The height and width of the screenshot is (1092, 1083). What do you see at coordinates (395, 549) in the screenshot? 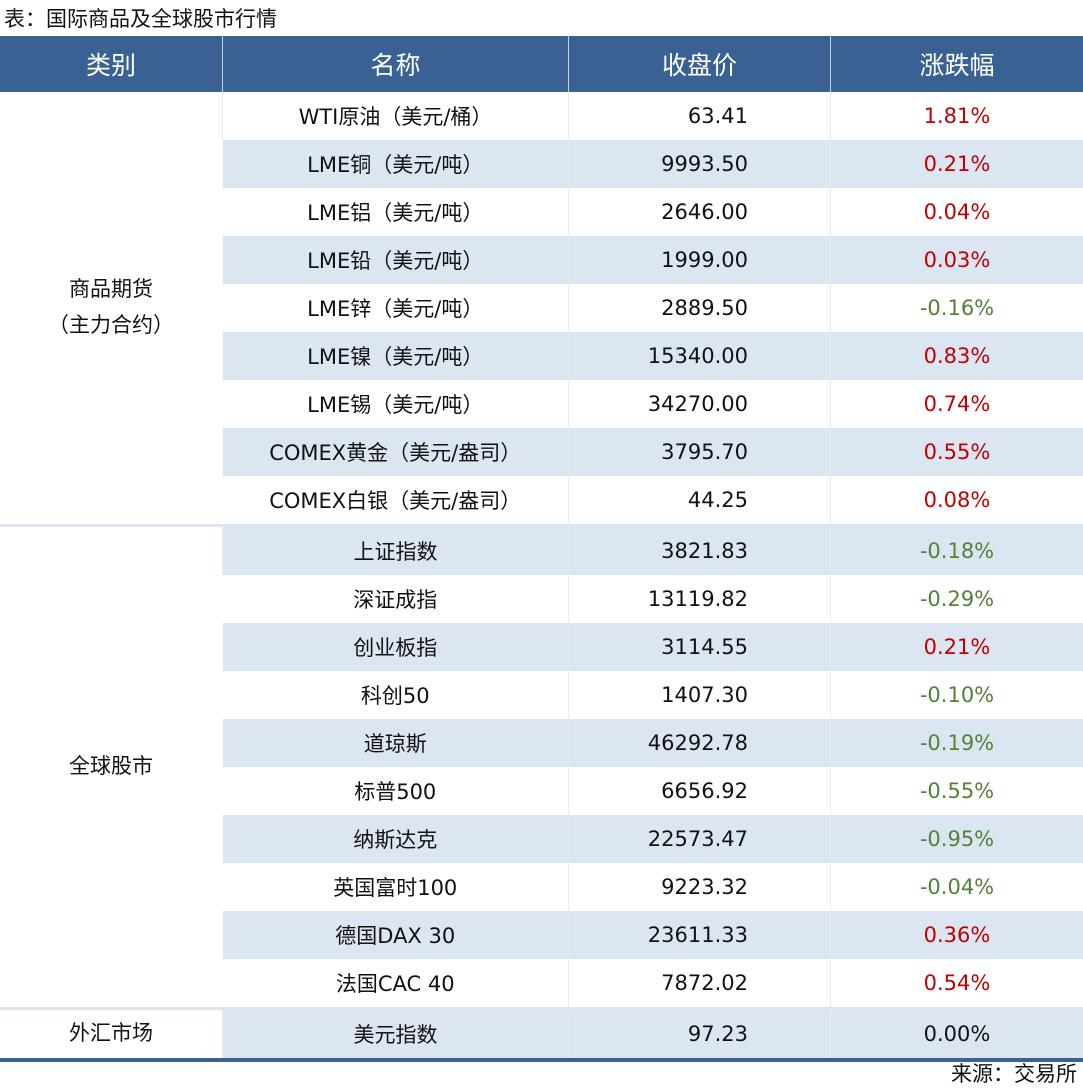
I see `name-cell: 上证指数` at bounding box center [395, 549].